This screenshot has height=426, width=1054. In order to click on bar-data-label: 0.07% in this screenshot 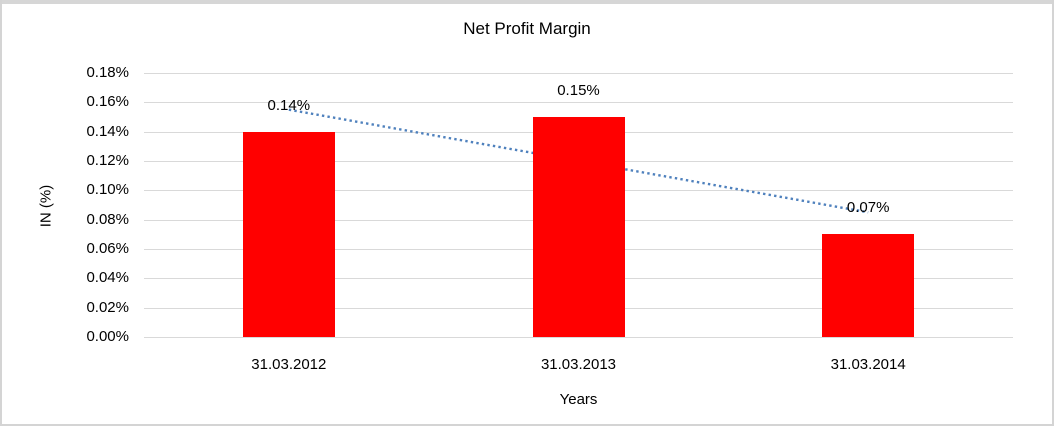, I will do `click(868, 208)`.